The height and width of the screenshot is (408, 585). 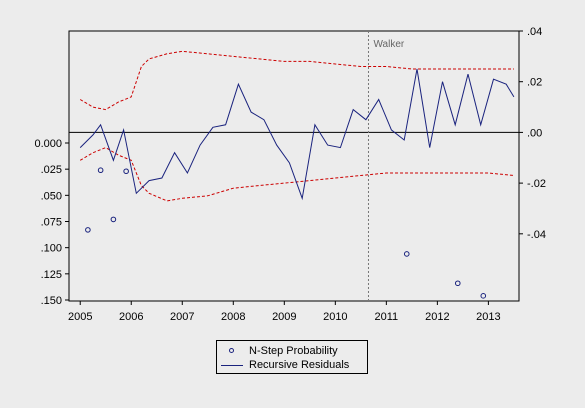 What do you see at coordinates (232, 365) in the screenshot?
I see `line-marker-icon` at bounding box center [232, 365].